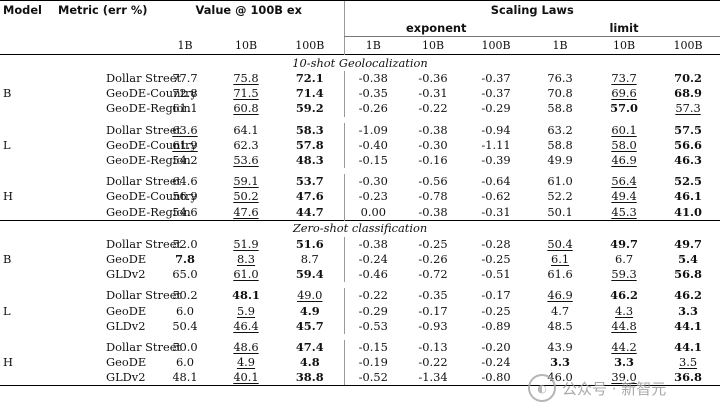  I want to click on value-cell: 76.3, so click(560, 78).